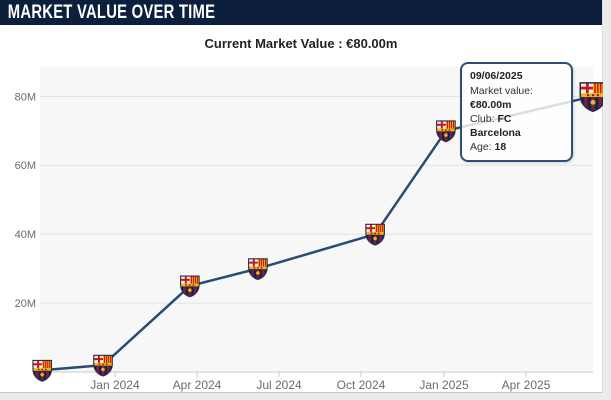  What do you see at coordinates (25, 304) in the screenshot?
I see `y-axis-label: 20M` at bounding box center [25, 304].